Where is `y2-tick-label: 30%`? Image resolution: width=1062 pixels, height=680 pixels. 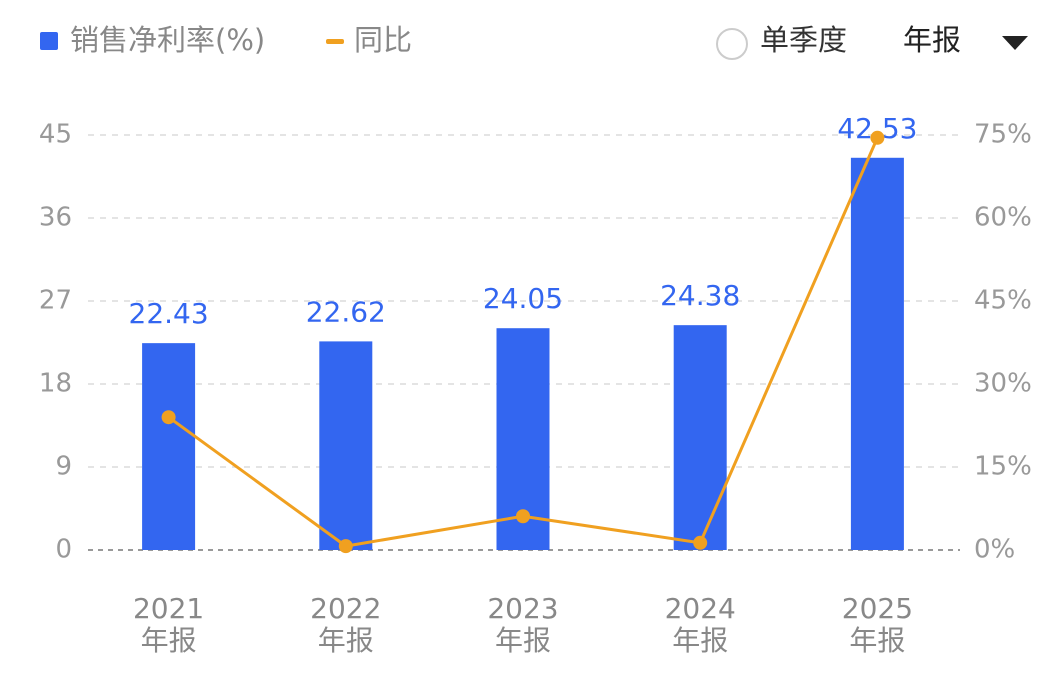
y2-tick-label: 30% is located at coordinates (1003, 384).